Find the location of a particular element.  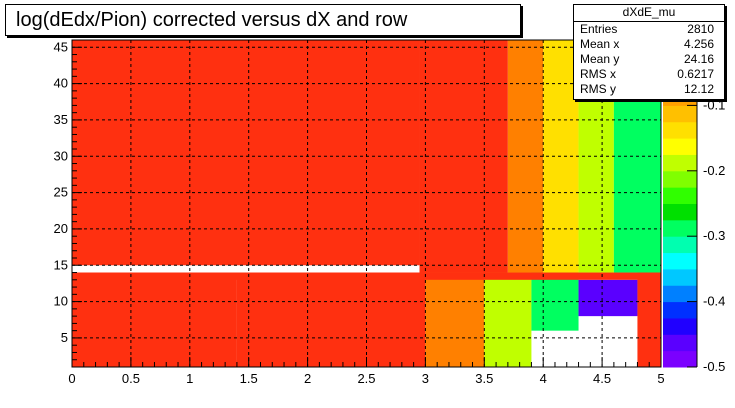

stats-row-rms-y: RMS y 12.12 is located at coordinates (649, 89).